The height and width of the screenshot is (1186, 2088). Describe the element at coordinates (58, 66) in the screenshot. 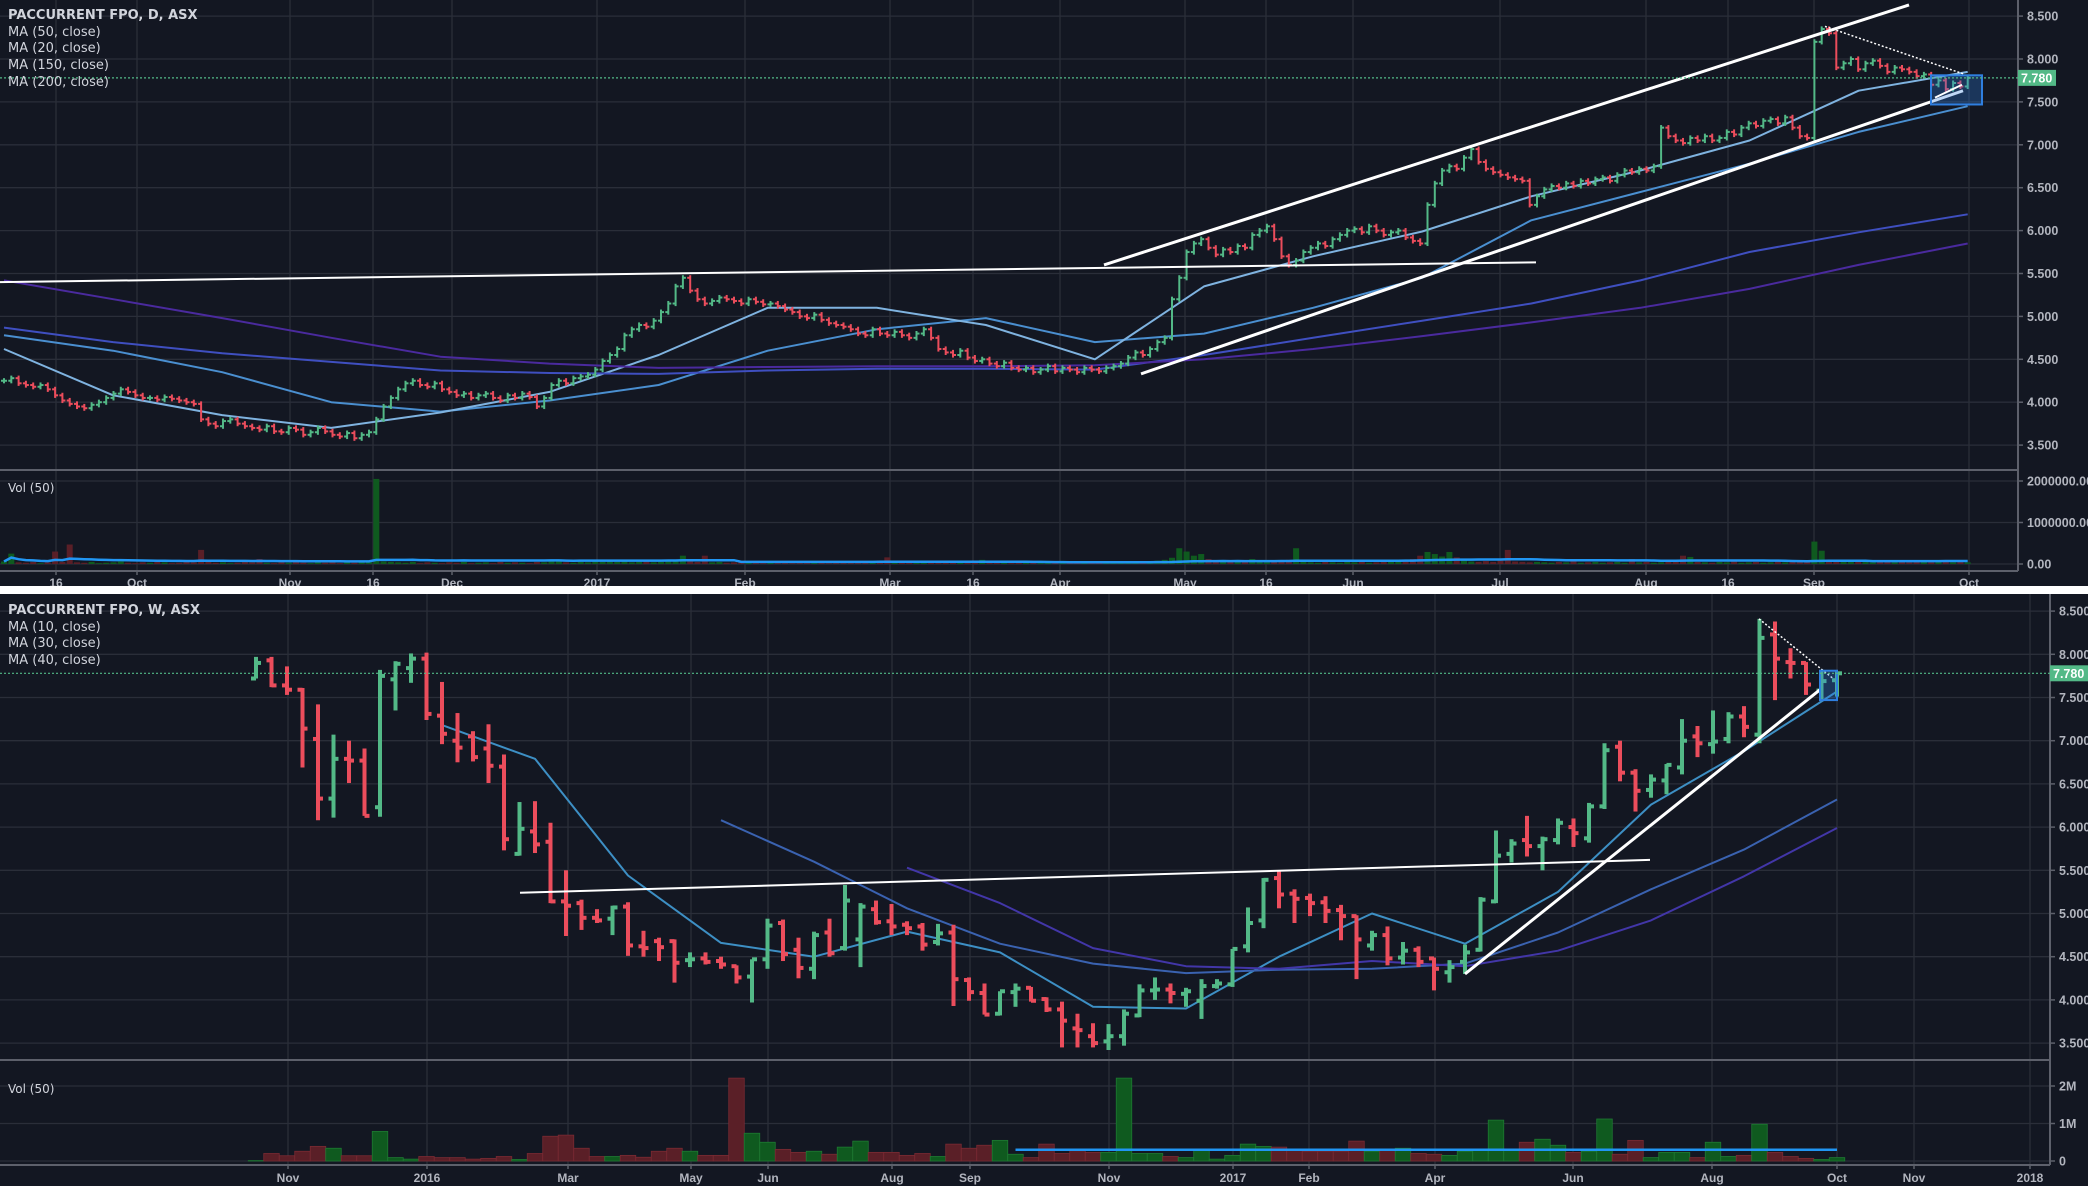

I see `legend-ma-150: MA (150, close)` at that location.